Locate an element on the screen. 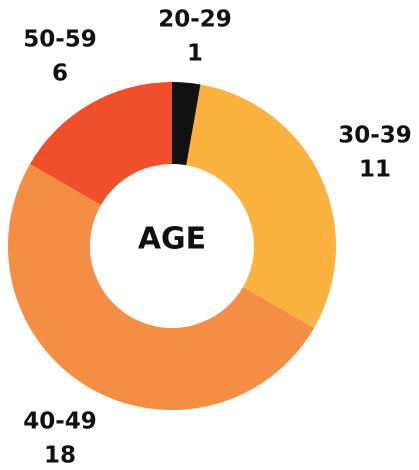  slice-label: 20-29 is located at coordinates (195, 20).